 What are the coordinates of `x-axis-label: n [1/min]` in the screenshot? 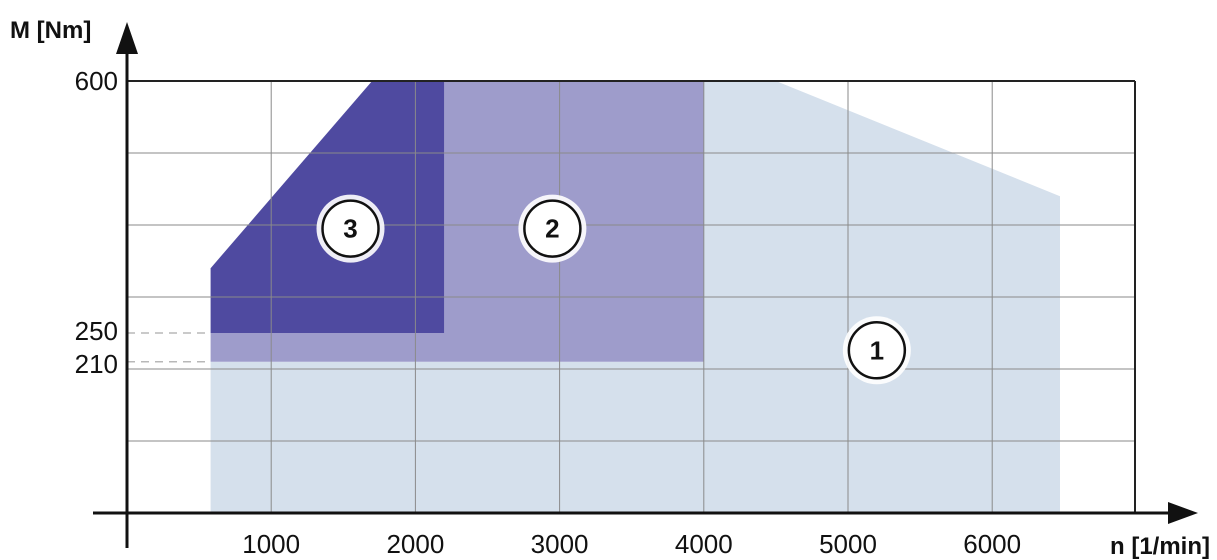 It's located at (1160, 546).